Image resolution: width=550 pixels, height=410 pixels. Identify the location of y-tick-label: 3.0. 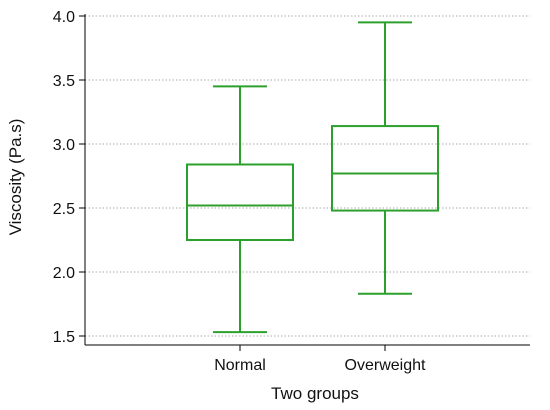
(64, 145).